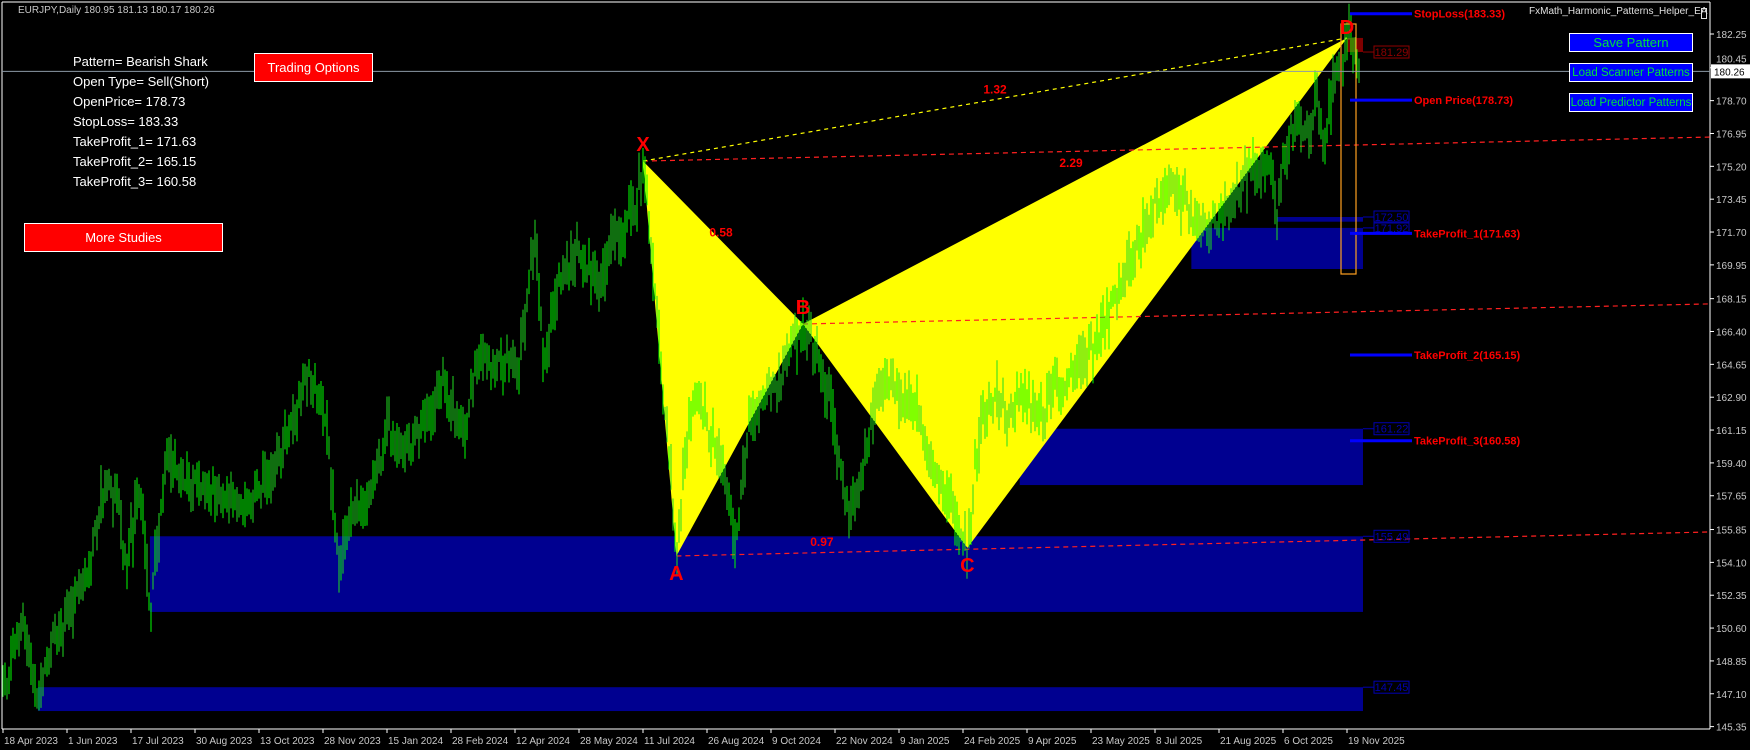  What do you see at coordinates (1731, 59) in the screenshot?
I see `y-tick-label: 180.45` at bounding box center [1731, 59].